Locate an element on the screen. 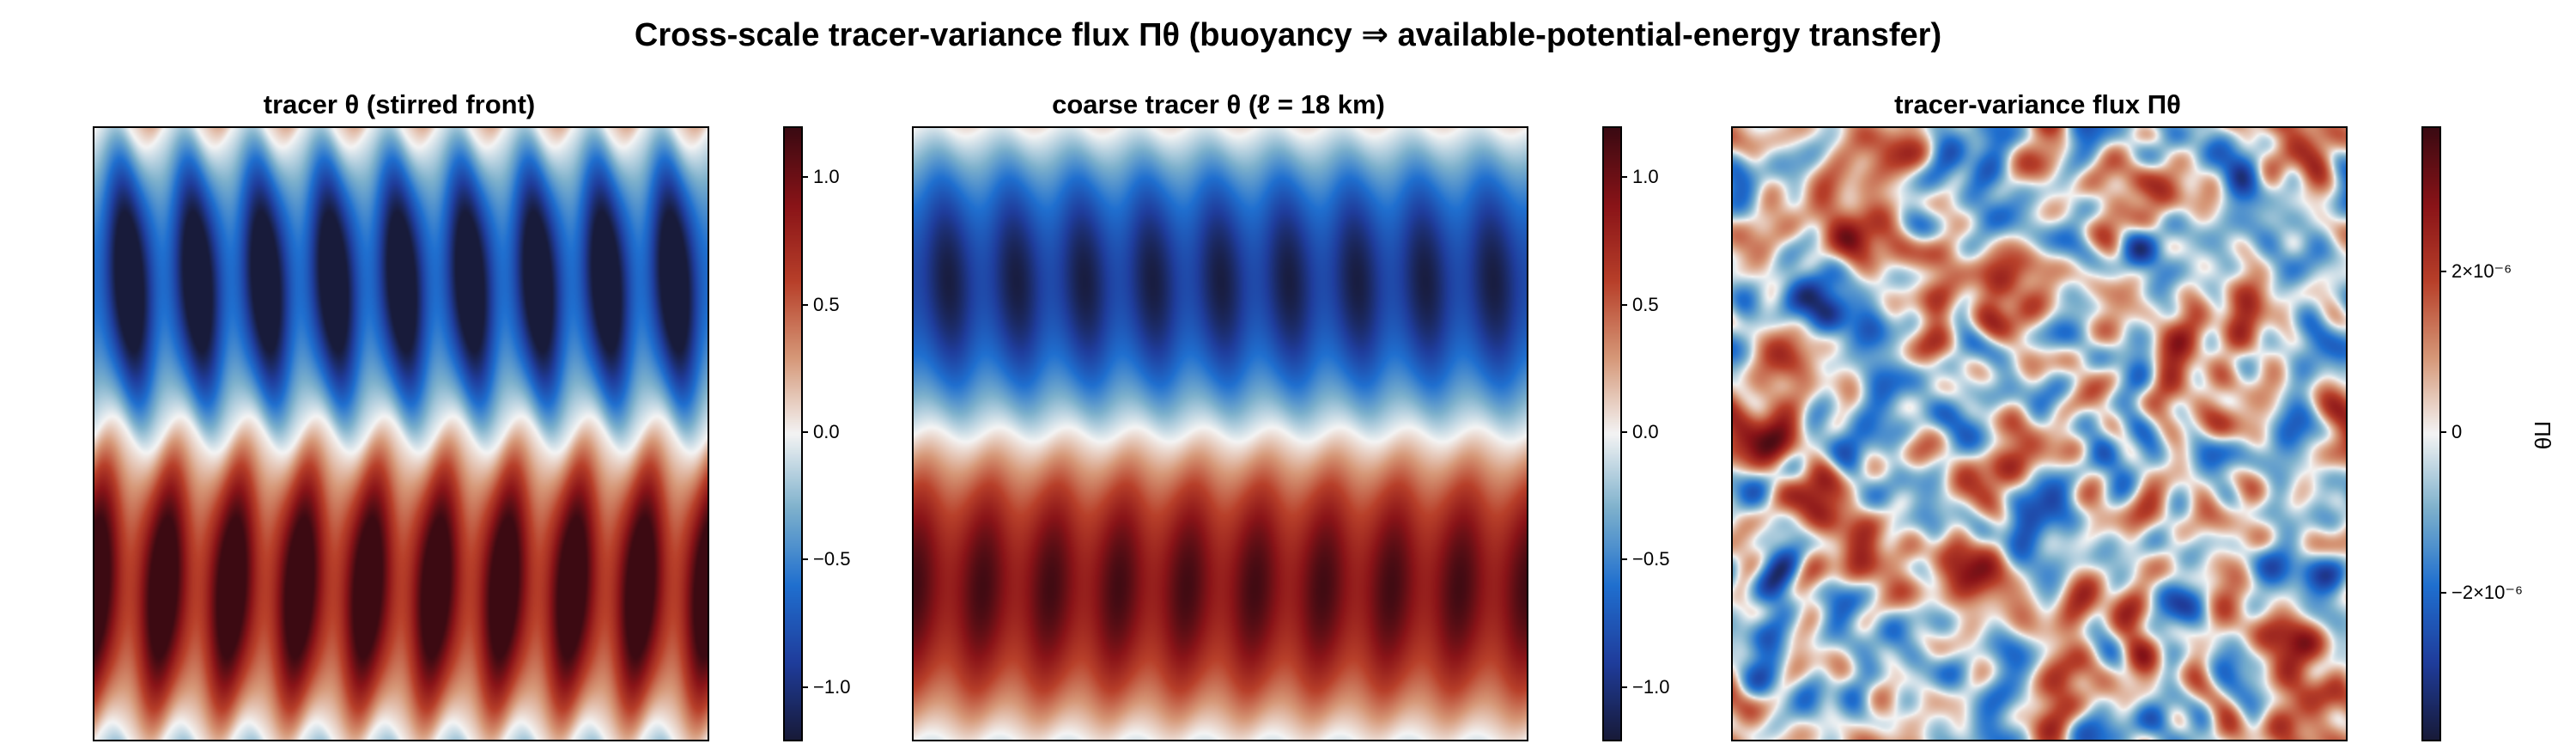 This screenshot has height=756, width=2576. panel-2-colorbar is located at coordinates (1612, 433).